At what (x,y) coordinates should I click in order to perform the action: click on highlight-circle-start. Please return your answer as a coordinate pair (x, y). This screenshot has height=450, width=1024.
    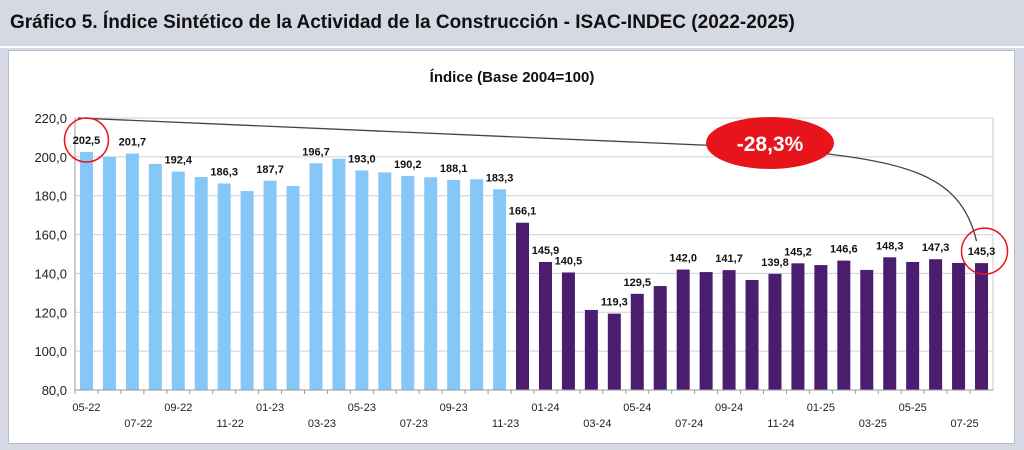
    Looking at the image, I should click on (86, 140).